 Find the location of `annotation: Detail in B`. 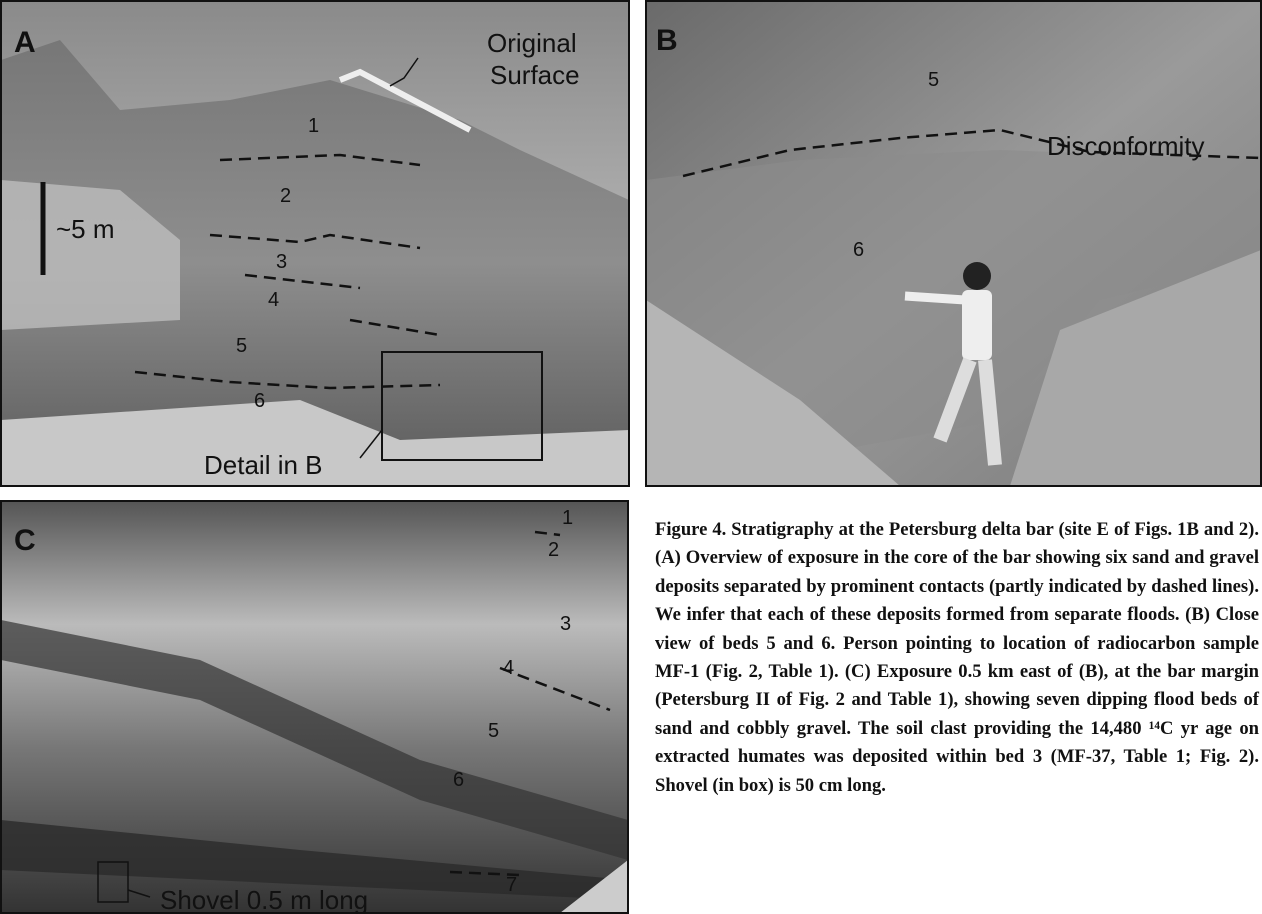

annotation: Detail in B is located at coordinates (263, 465).